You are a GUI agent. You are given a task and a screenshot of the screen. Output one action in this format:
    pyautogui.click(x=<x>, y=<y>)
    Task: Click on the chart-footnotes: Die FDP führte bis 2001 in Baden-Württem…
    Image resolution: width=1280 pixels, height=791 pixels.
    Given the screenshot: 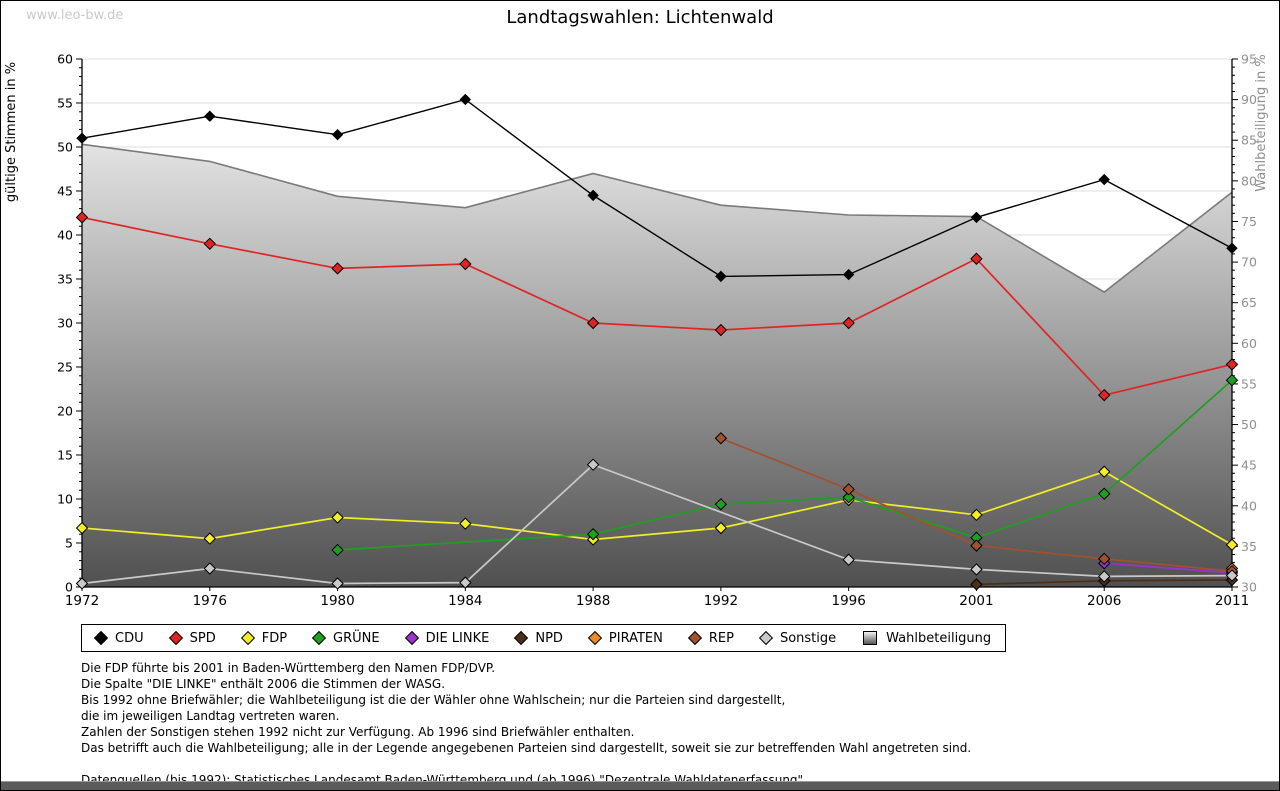 What is the action you would take?
    pyautogui.click(x=526, y=724)
    